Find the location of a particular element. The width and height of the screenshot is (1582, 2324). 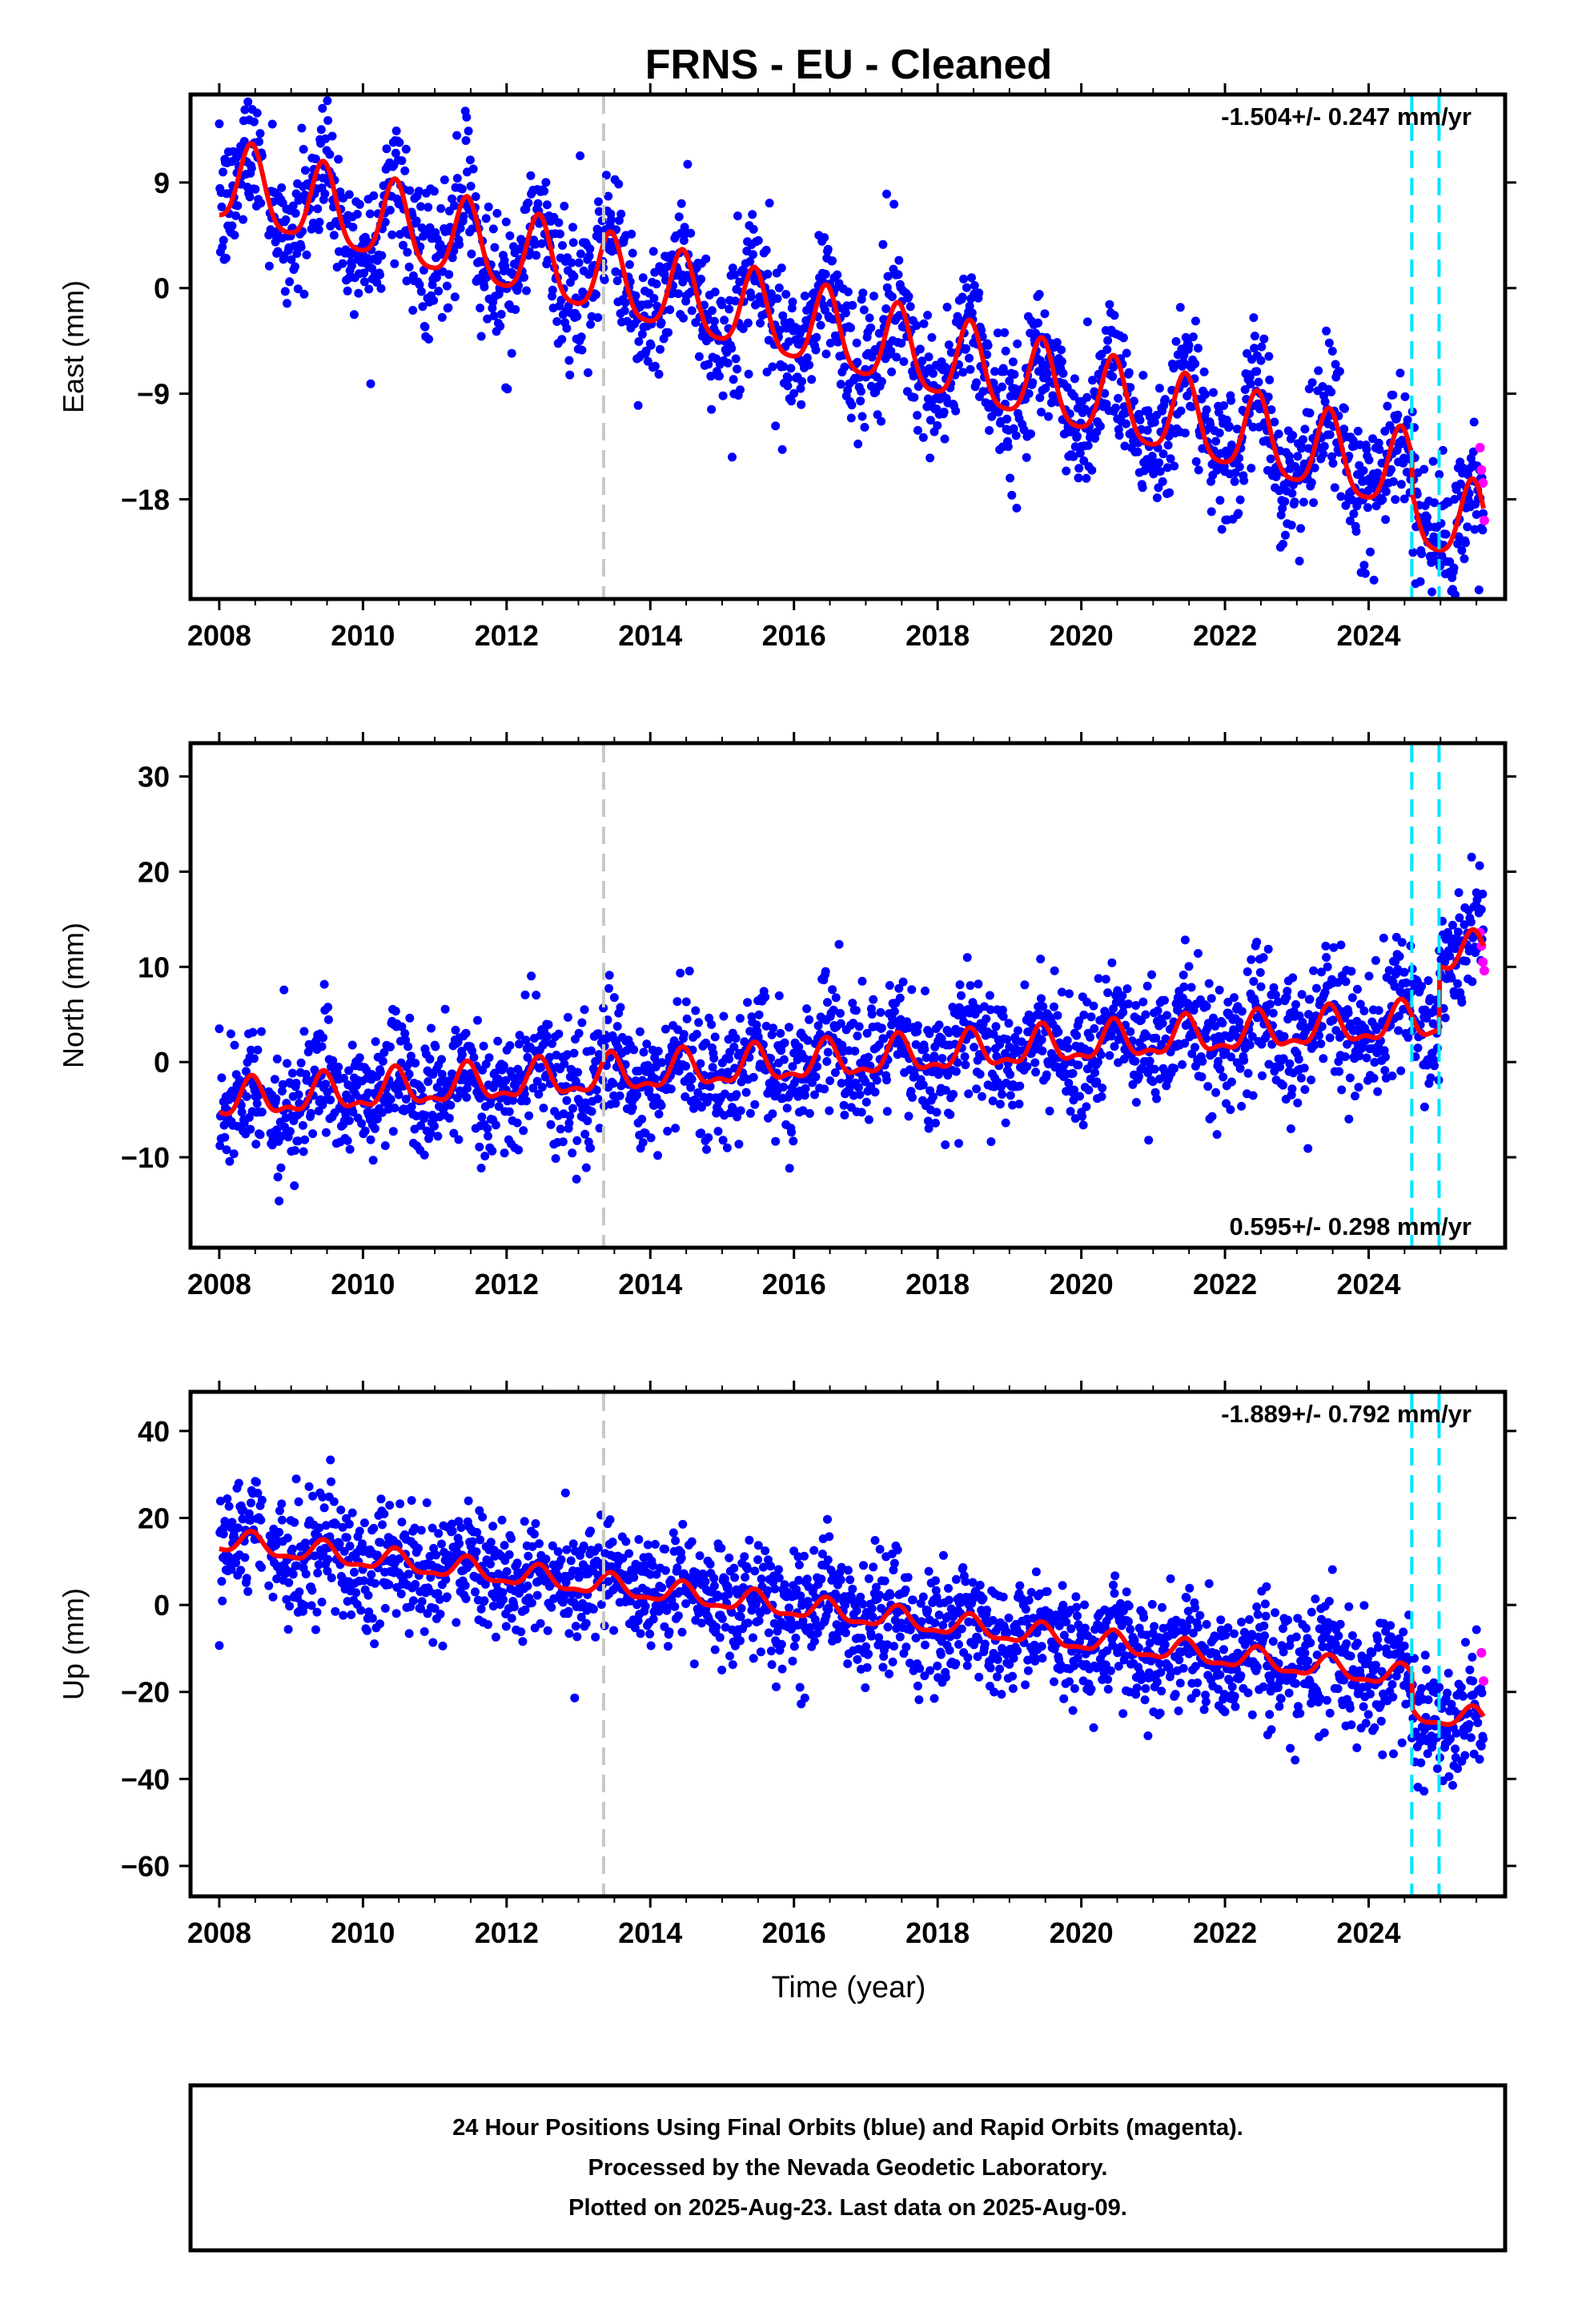

east-y-tick-label: 0 is located at coordinates (162, 288).